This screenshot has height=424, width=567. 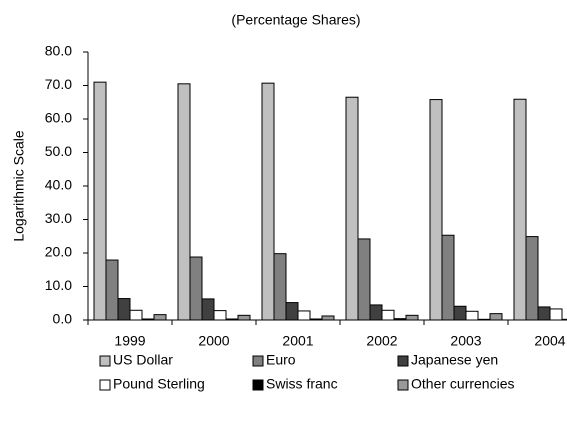 What do you see at coordinates (281, 360) in the screenshot?
I see `legend-label: Euro` at bounding box center [281, 360].